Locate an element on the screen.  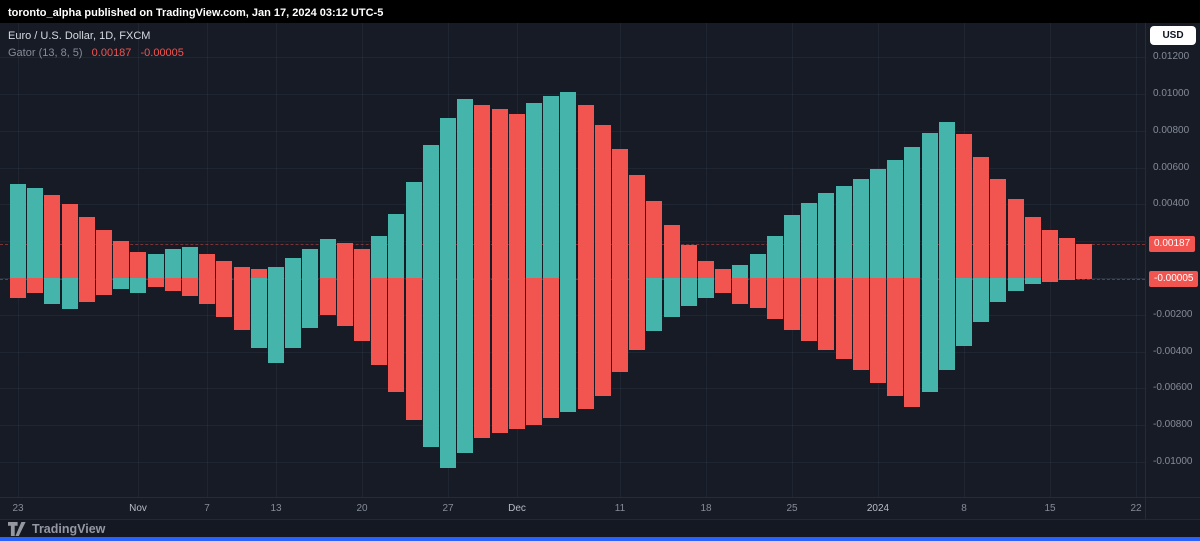
price-axis-label: 0.01200 is located at coordinates (1171, 57).